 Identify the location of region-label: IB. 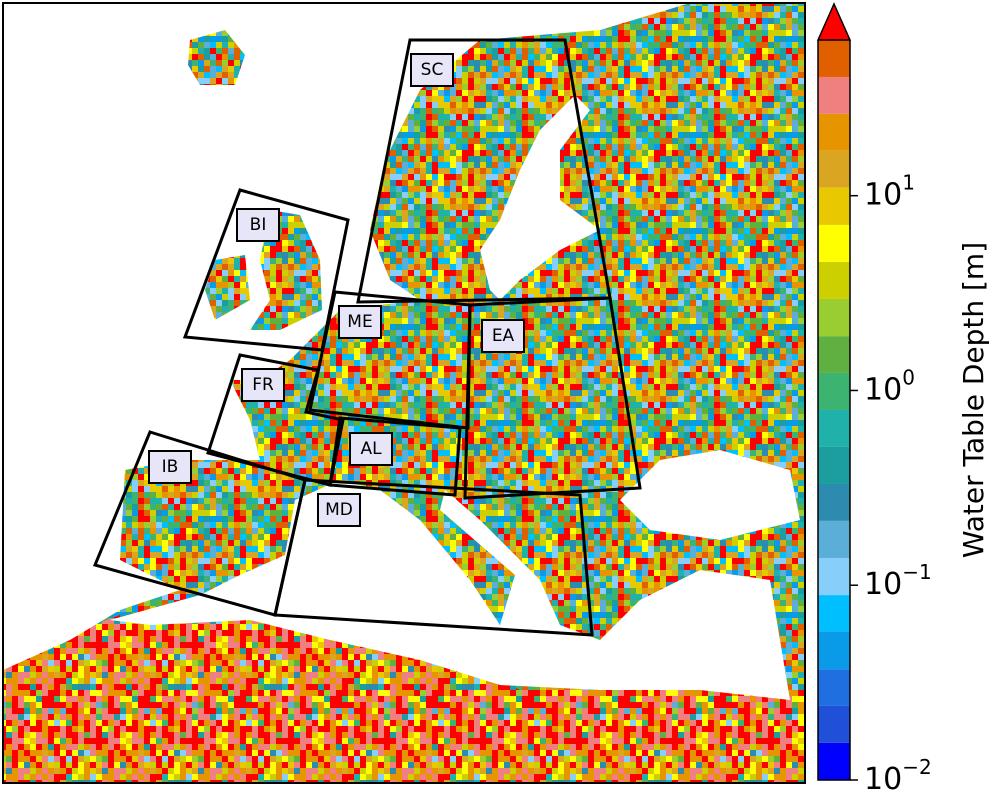
(170, 467).